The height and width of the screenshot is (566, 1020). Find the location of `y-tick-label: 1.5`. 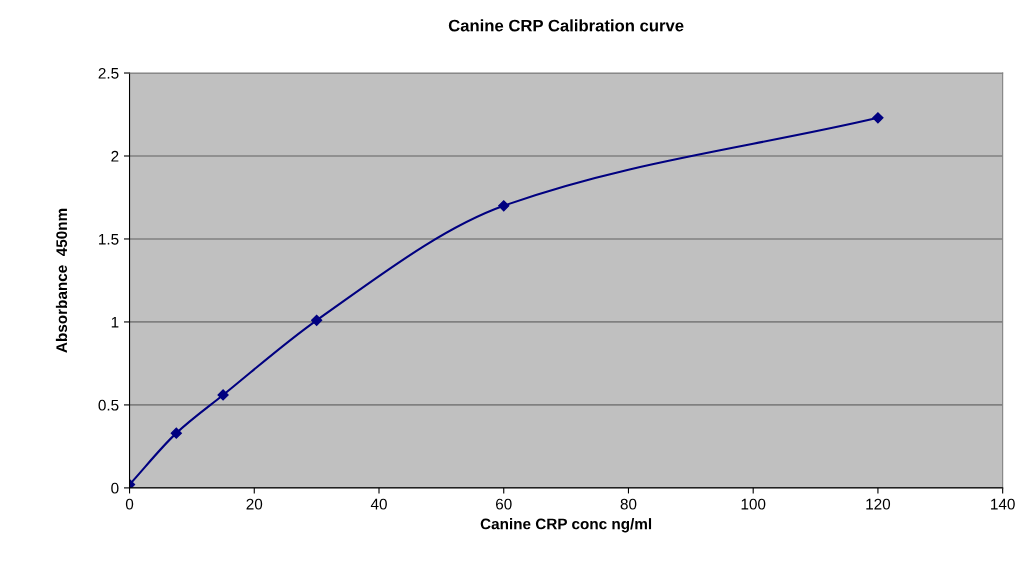

y-tick-label: 1.5 is located at coordinates (109, 239).